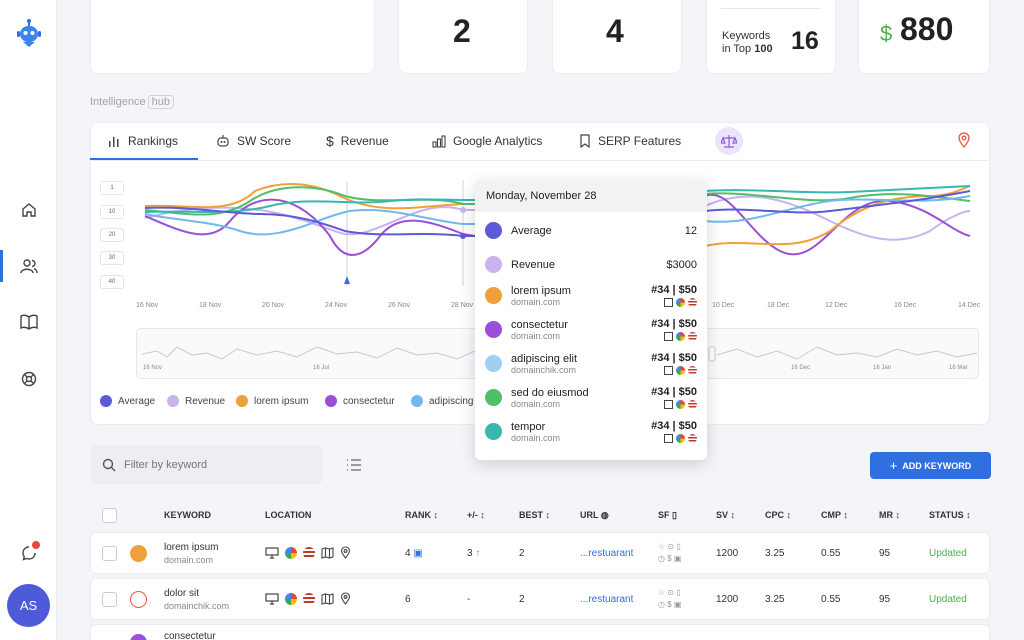  Describe the element at coordinates (439, 141) in the screenshot. I see `analytics-icon` at that location.